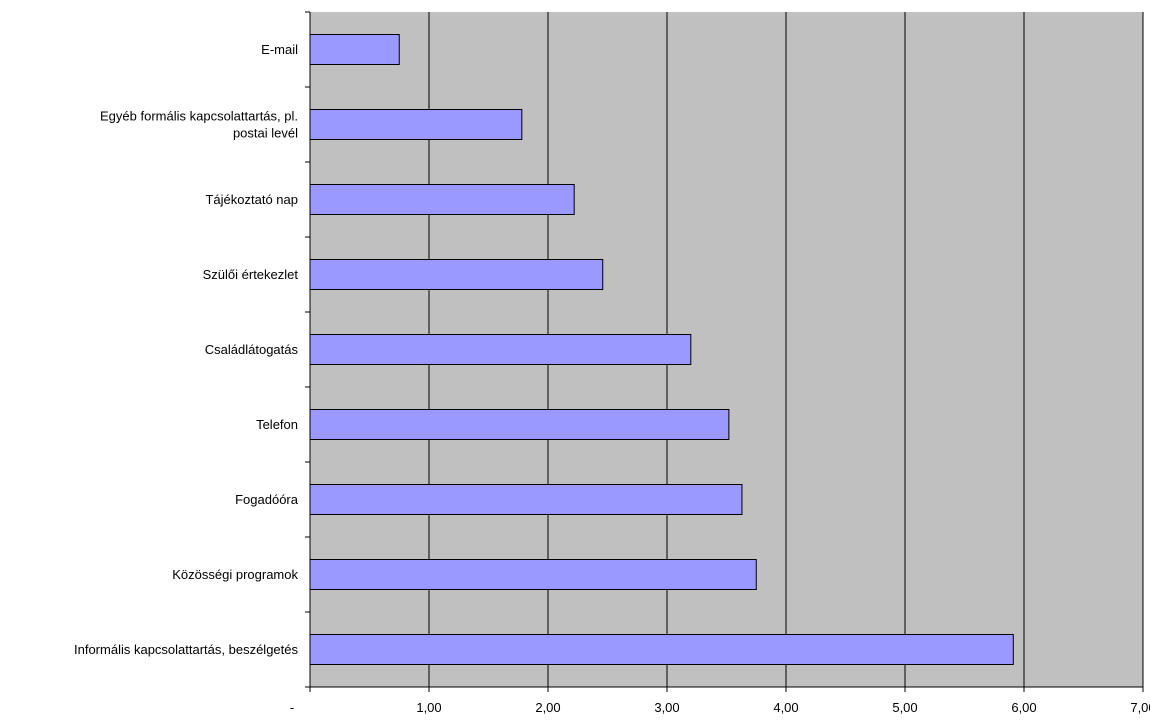 The width and height of the screenshot is (1150, 724). I want to click on y-tick-label-3-line-0: Szülői értekezlet, so click(251, 274).